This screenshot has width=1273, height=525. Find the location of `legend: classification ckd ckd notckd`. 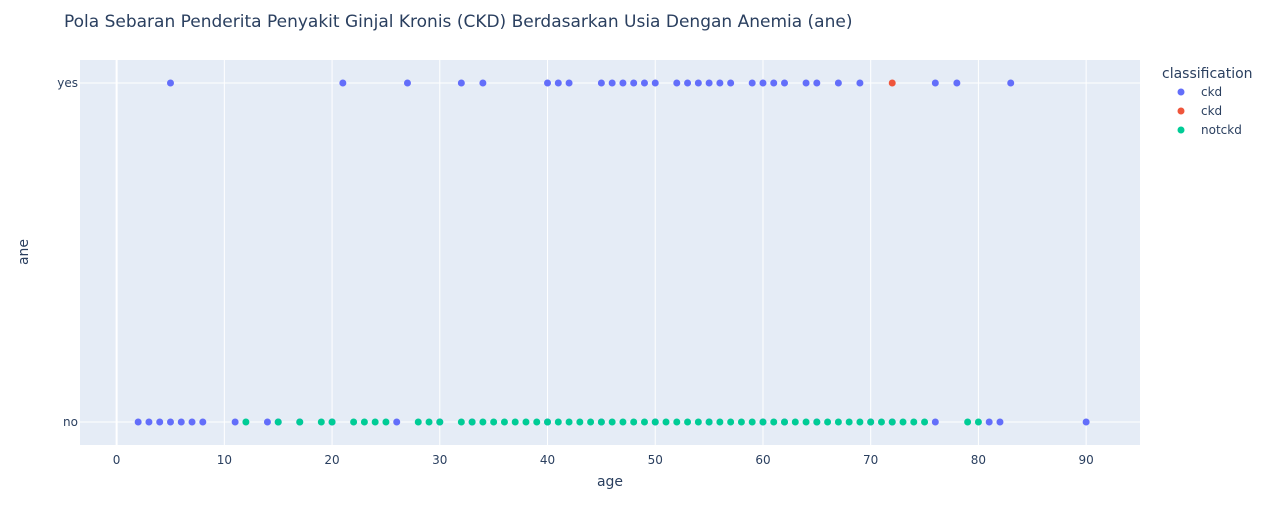

legend: classification ckd ckd notckd is located at coordinates (1207, 101).